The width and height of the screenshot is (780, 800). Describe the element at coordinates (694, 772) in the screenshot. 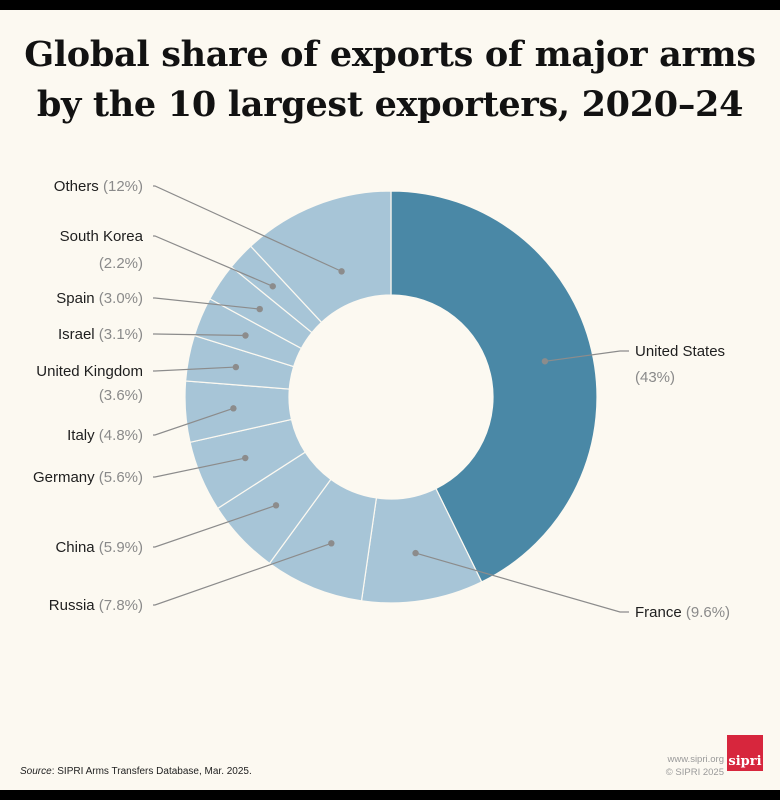

I see `footer-copyright: © SIPRI 2025` at that location.